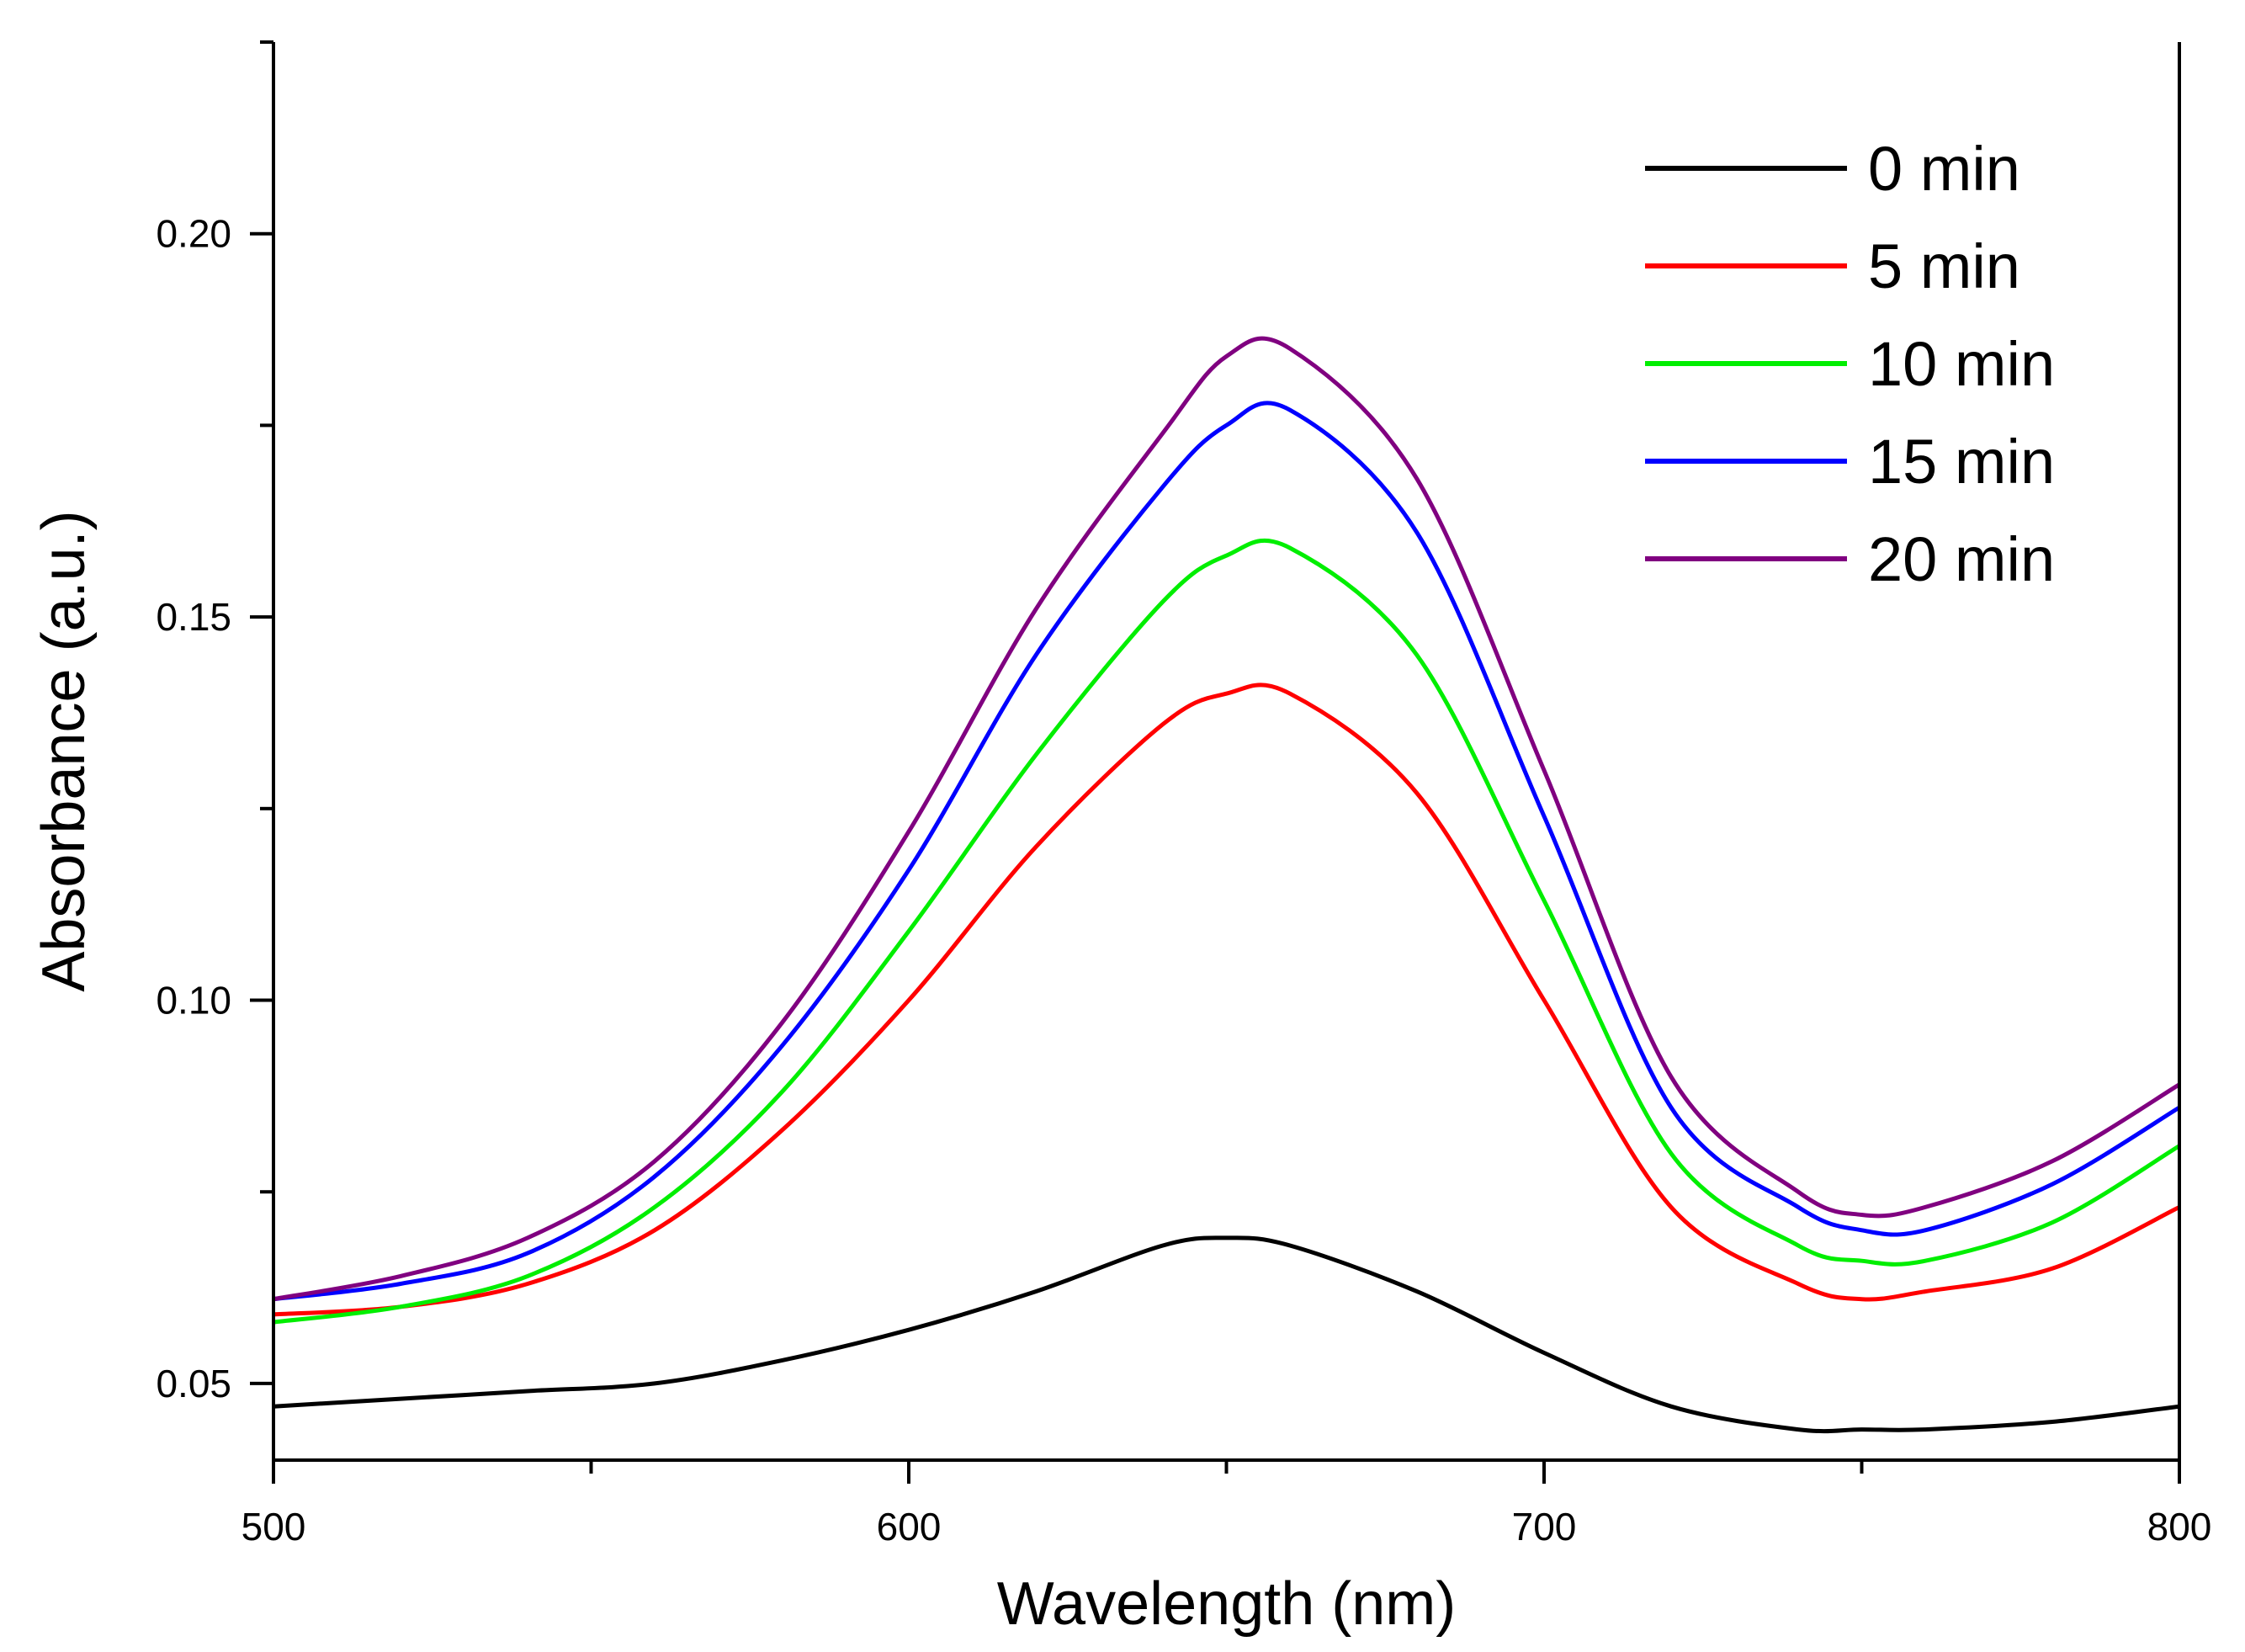 The height and width of the screenshot is (1652, 2245). Describe the element at coordinates (1544, 1526) in the screenshot. I see `x-tick-label-700: 700` at that location.